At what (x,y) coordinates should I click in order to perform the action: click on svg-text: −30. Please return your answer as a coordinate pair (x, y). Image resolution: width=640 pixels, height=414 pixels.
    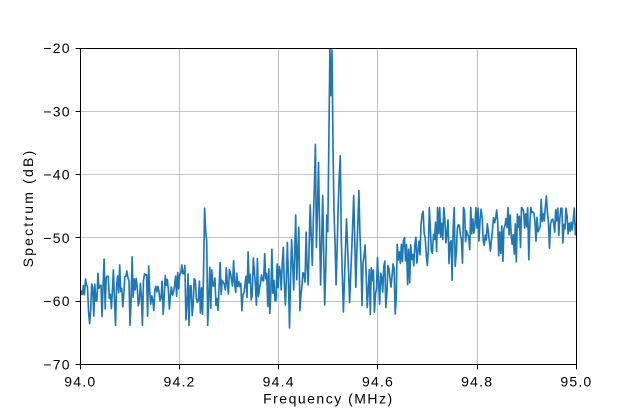
    Looking at the image, I should click on (56, 111).